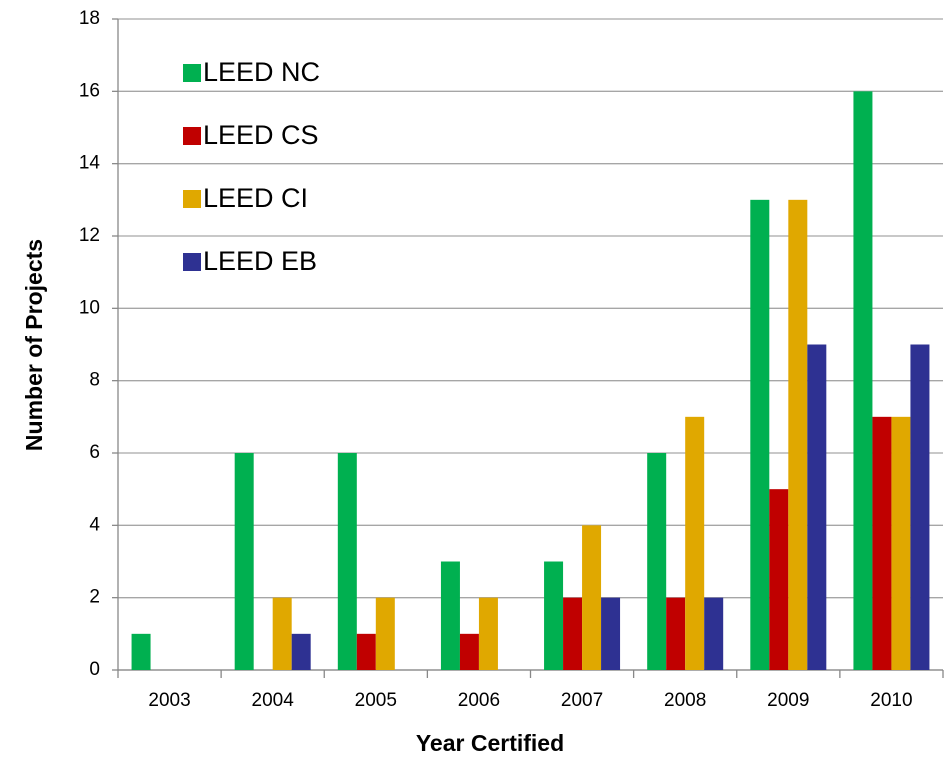 The width and height of the screenshot is (951, 772). I want to click on y-tick-label: 4, so click(94, 524).